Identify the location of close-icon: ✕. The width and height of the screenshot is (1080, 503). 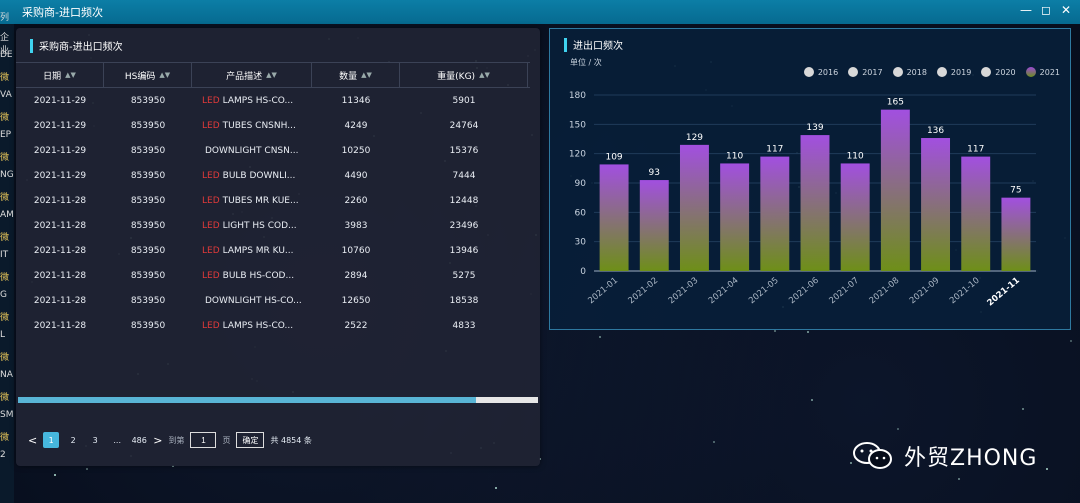
(1066, 10).